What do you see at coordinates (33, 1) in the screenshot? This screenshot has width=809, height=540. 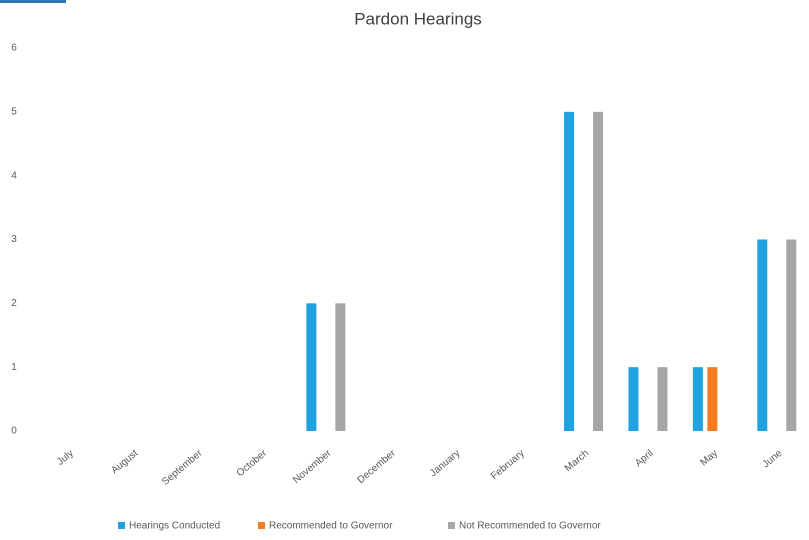 I see `decoration` at bounding box center [33, 1].